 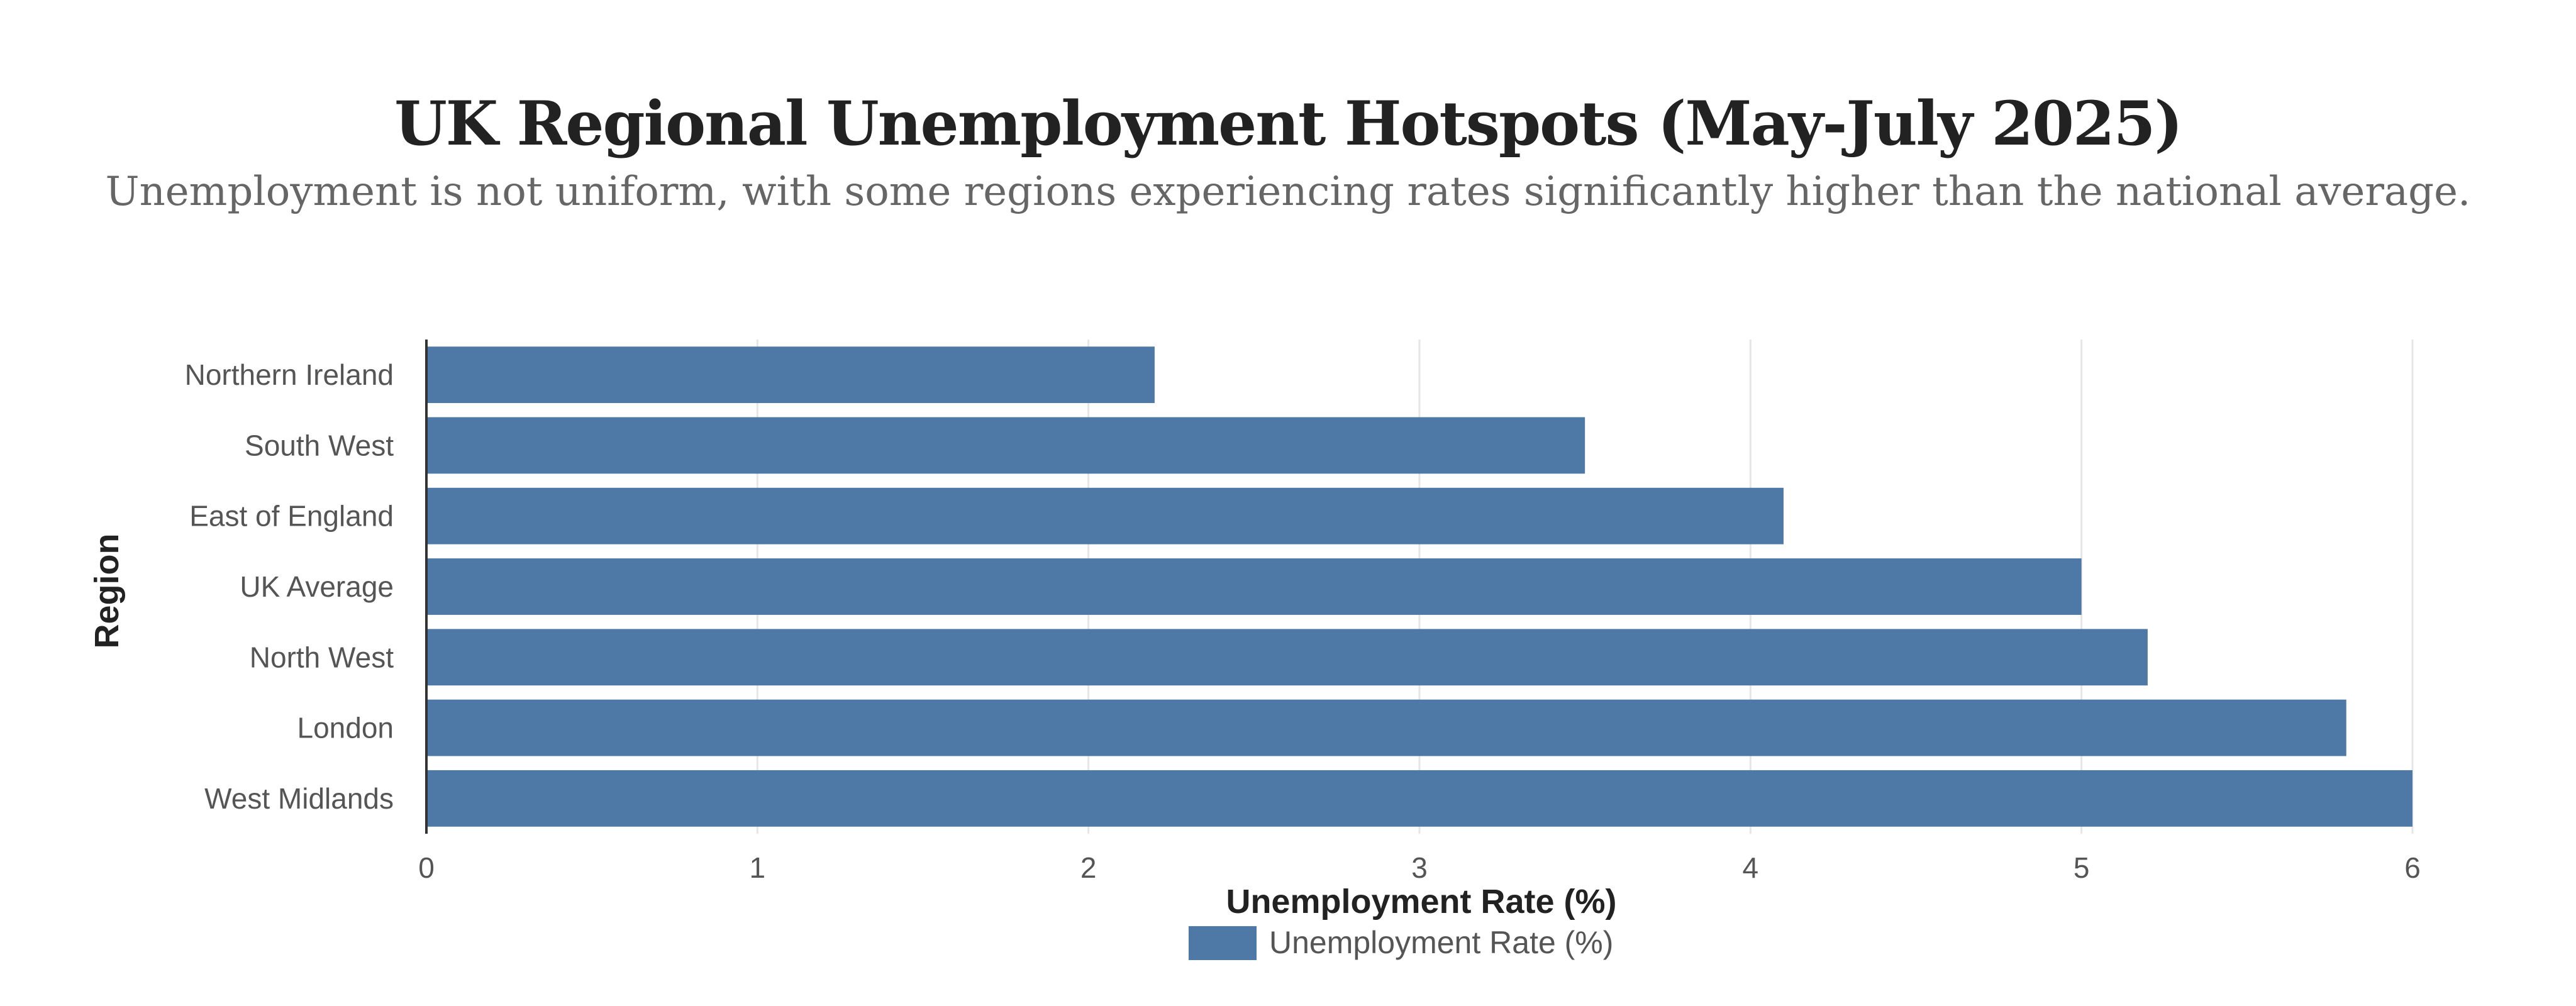 What do you see at coordinates (107, 592) in the screenshot?
I see `y-axis-title: Region` at bounding box center [107, 592].